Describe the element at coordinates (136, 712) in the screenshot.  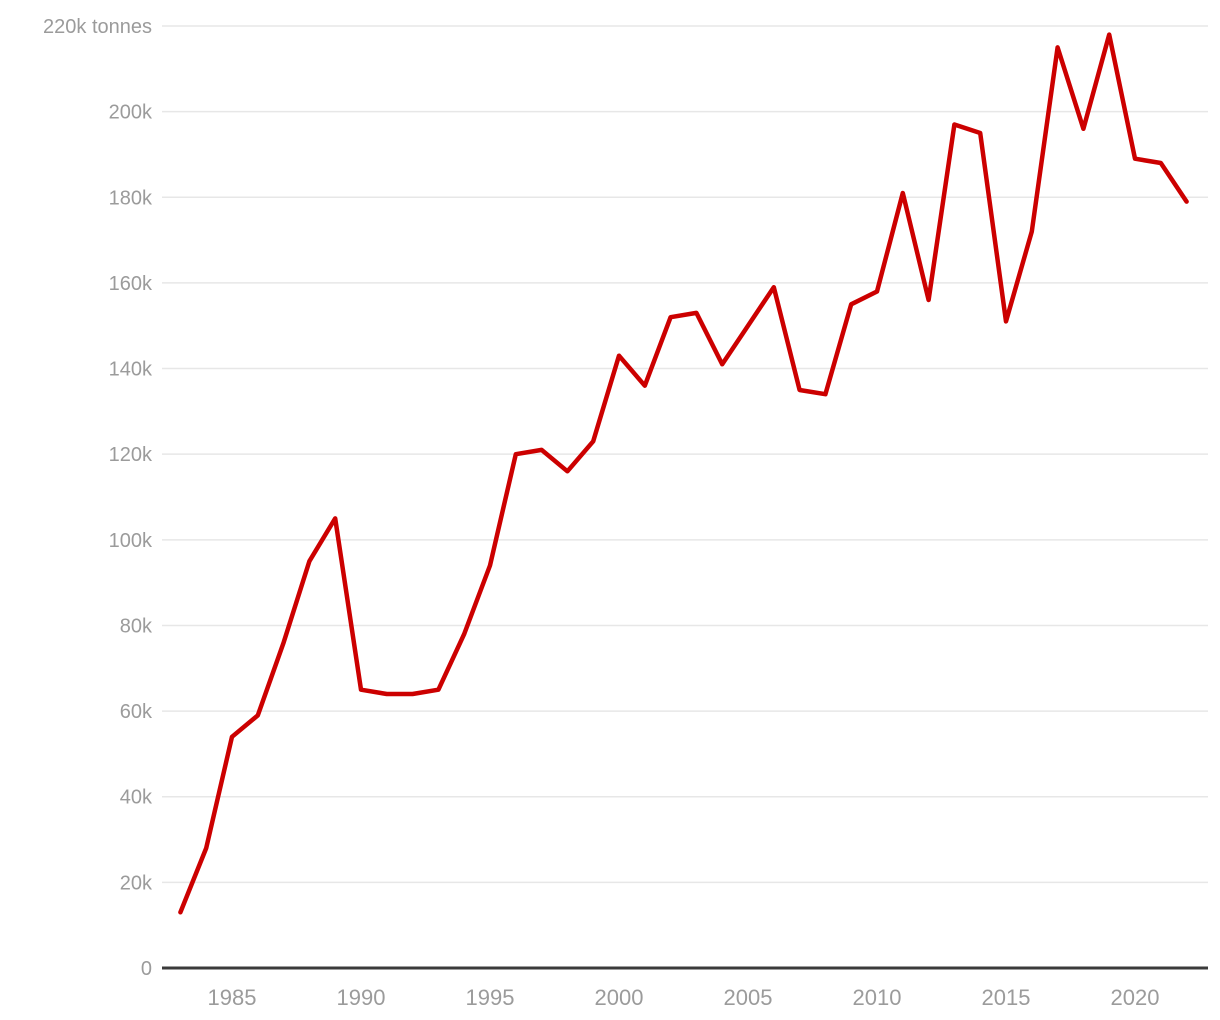
I see `y-axis-tick-label: 60k` at that location.